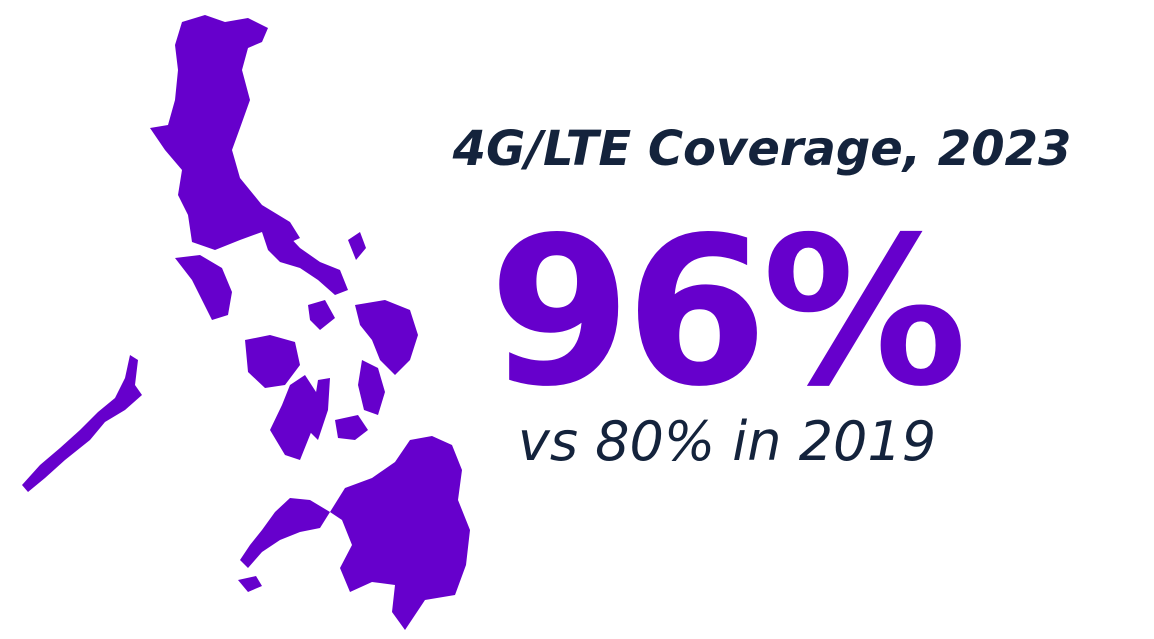 This screenshot has width=1154, height=639. What do you see at coordinates (371, 387) in the screenshot?
I see `leyte` at bounding box center [371, 387].